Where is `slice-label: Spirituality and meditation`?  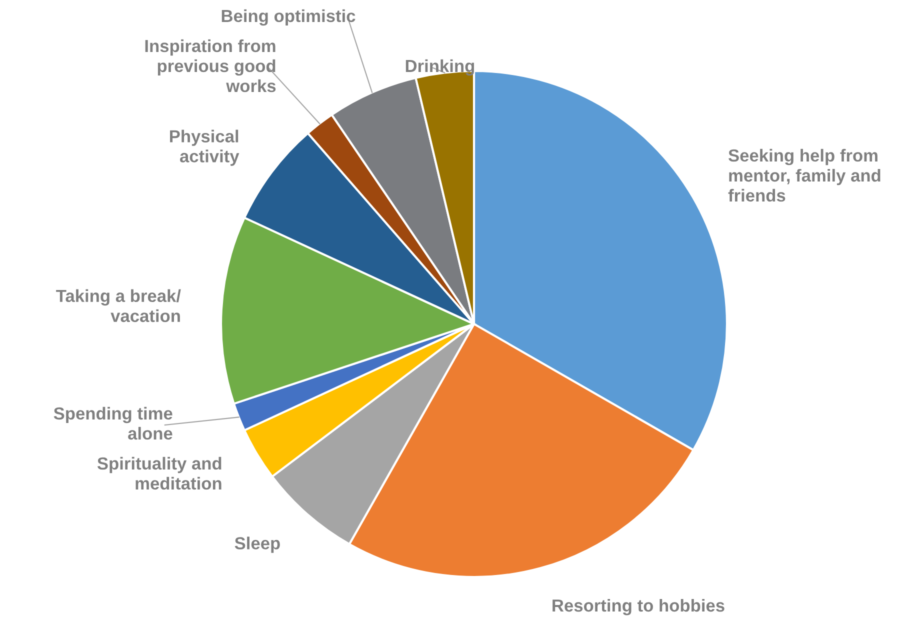 slice-label: Spirituality and meditation is located at coordinates (159, 473).